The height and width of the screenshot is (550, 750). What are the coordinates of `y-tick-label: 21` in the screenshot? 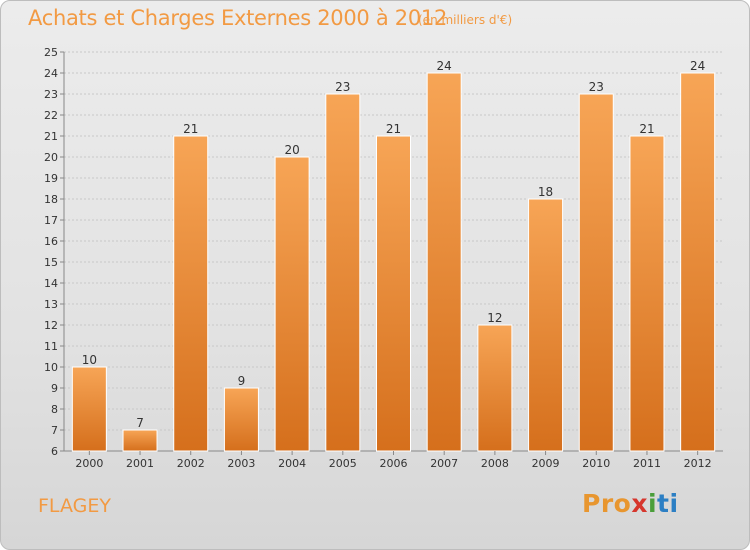 It's located at (51, 136).